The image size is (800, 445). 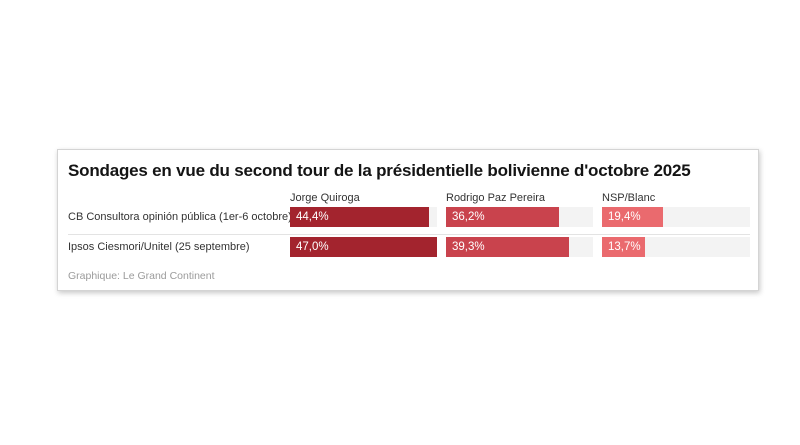 What do you see at coordinates (468, 217) in the screenshot?
I see `bar-value-label: 36,2%` at bounding box center [468, 217].